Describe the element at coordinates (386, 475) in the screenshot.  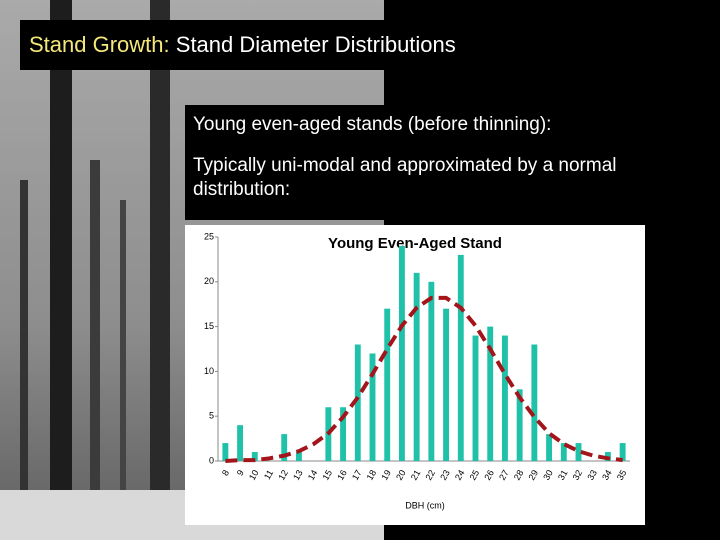
I see `x-tick-label: 19` at that location.